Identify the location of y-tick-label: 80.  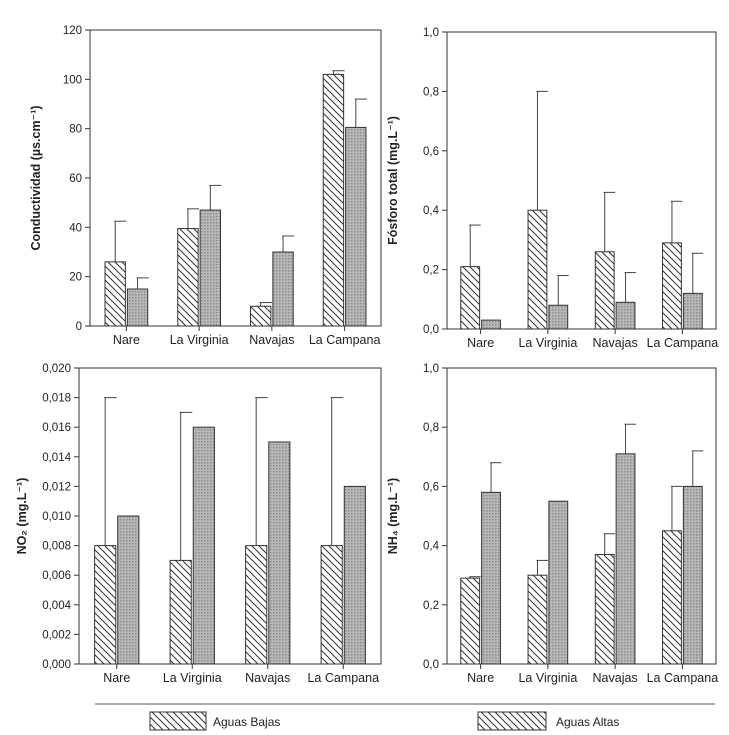
(75, 130).